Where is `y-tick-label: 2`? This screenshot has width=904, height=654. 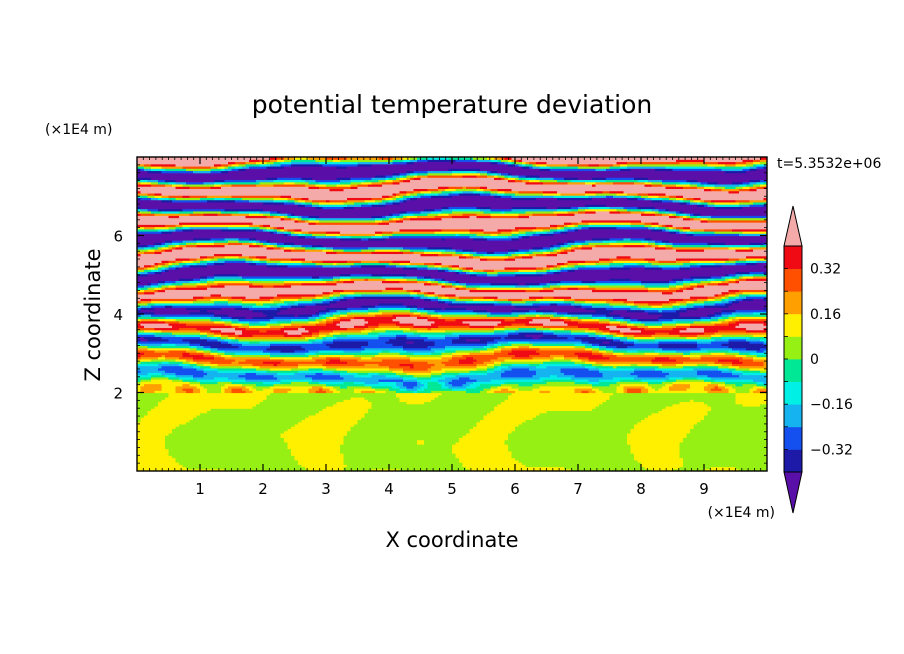 y-tick-label: 2 is located at coordinates (118, 394).